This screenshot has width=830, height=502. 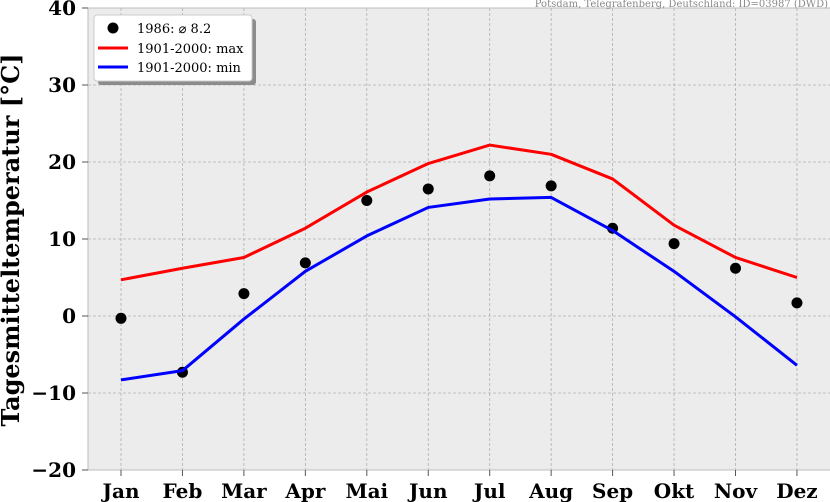 What do you see at coordinates (62, 162) in the screenshot?
I see `y-tick-label: 20` at bounding box center [62, 162].